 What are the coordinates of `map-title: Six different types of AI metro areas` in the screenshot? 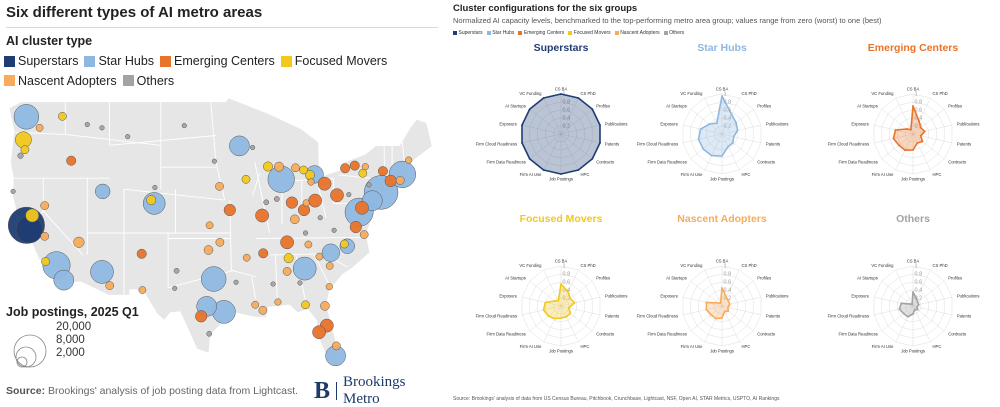 It's located at (134, 12).